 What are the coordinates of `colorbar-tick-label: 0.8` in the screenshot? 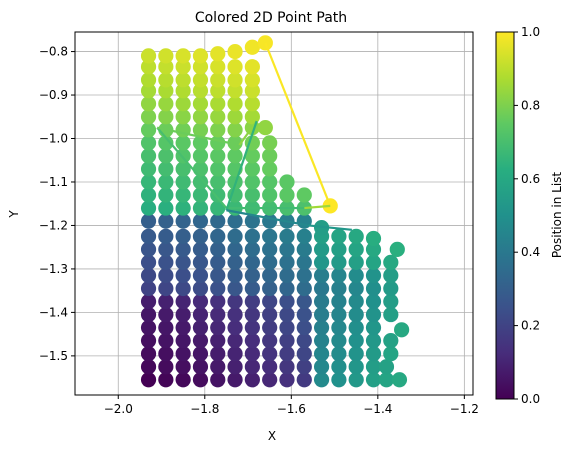 It's located at (530, 105).